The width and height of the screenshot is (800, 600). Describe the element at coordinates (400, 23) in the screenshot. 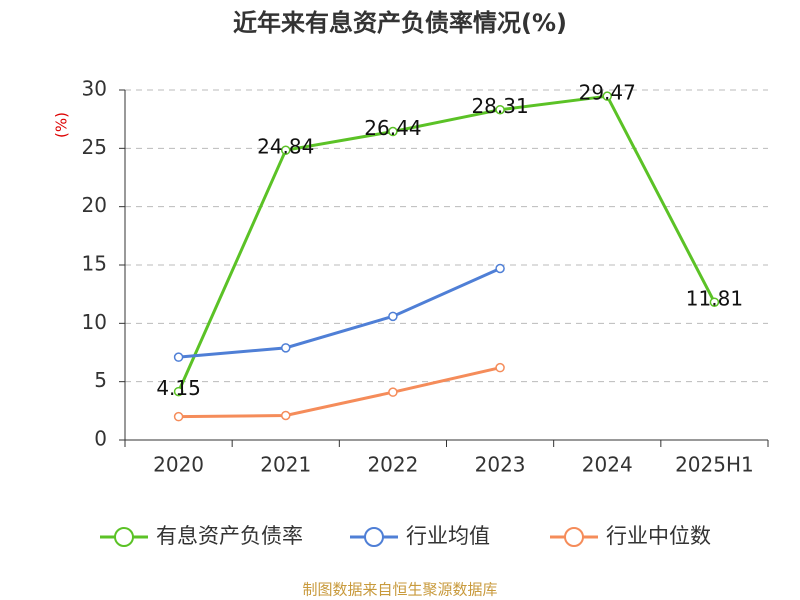

I see `chart-title: 近年来有息资产负债率情况(%)` at that location.